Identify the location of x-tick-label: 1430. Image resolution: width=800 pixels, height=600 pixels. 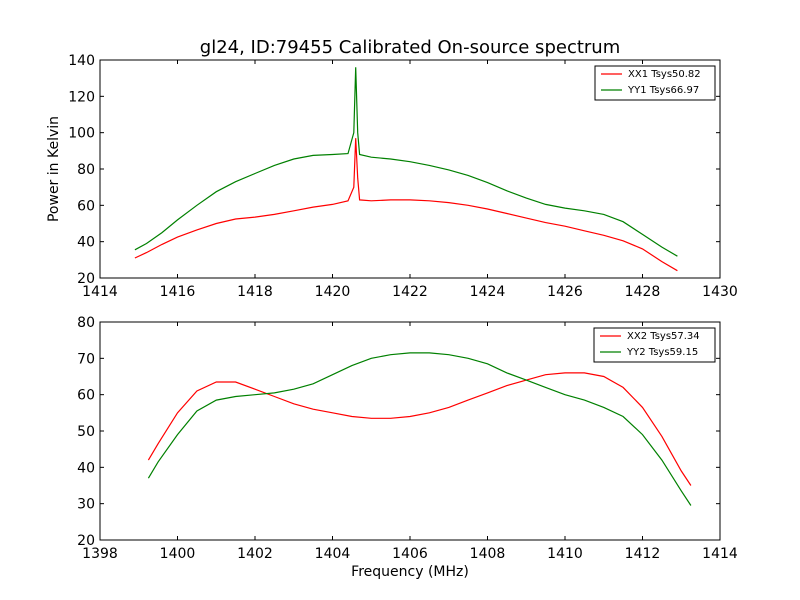
(720, 292).